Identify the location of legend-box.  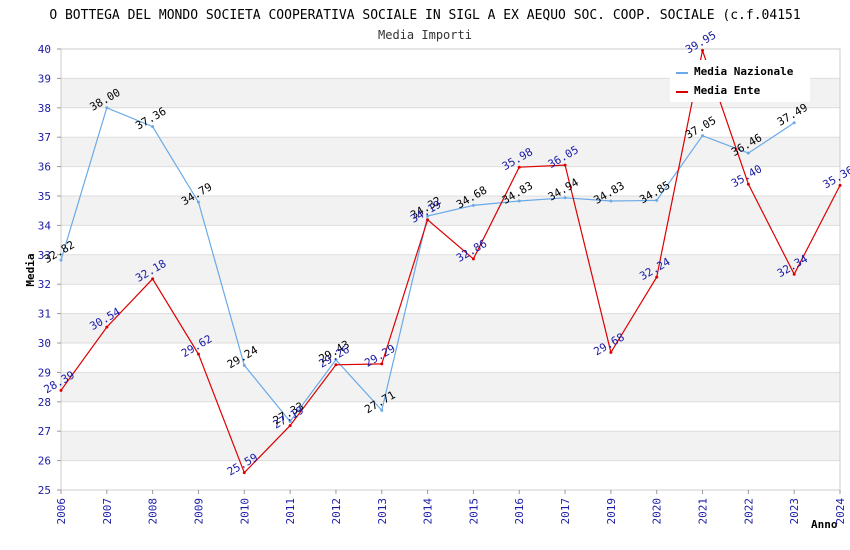
(740, 81).